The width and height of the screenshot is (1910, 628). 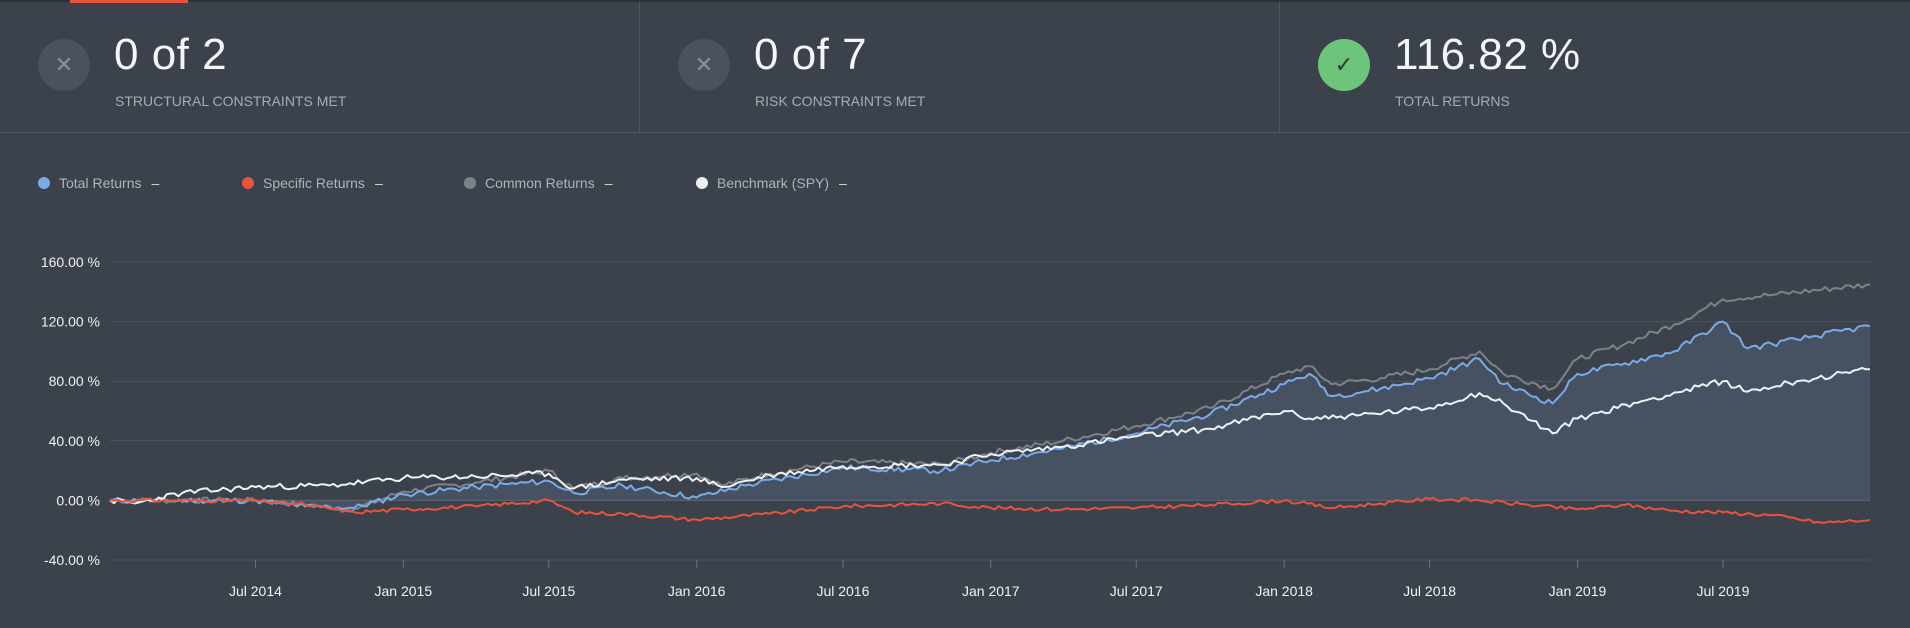 I want to click on x-tick-label: Jan 2016, so click(x=697, y=591).